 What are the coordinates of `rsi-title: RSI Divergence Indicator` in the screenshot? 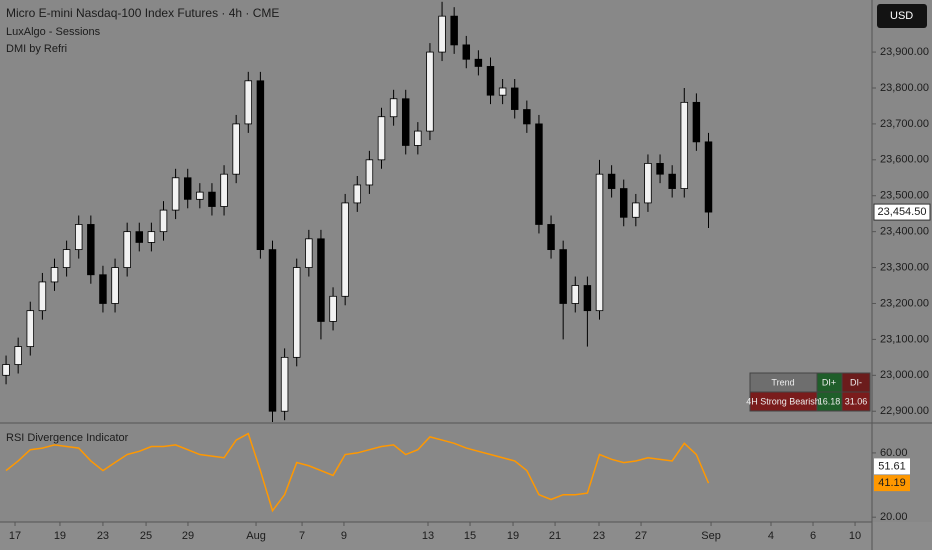 It's located at (67, 438).